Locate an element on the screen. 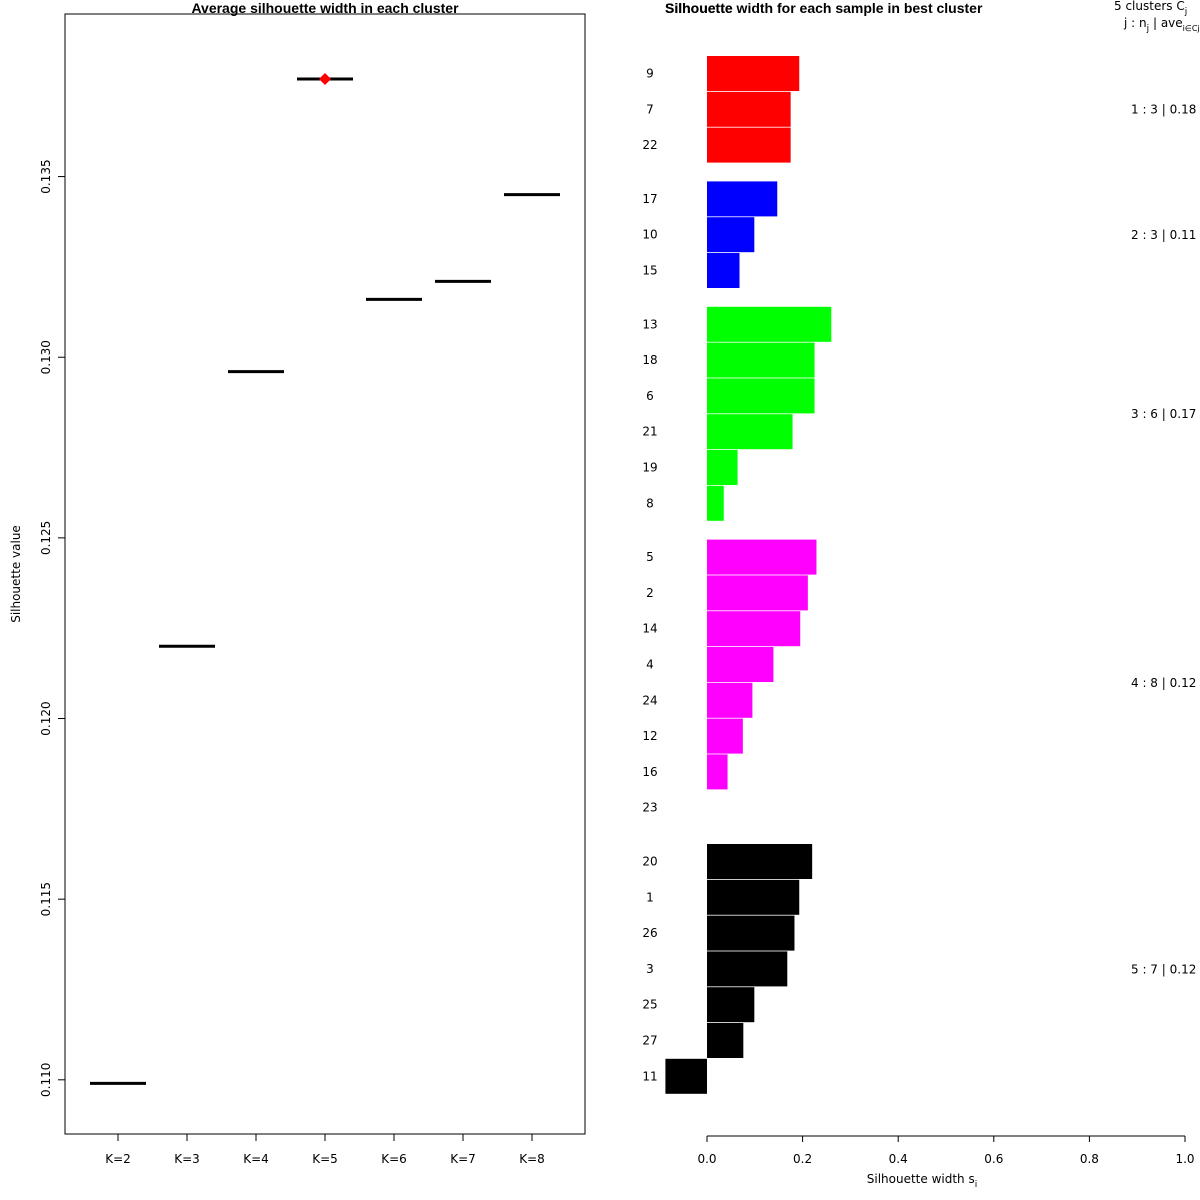 Image resolution: width=1200 pixels, height=1200 pixels. sample-label: 9 is located at coordinates (650, 74).